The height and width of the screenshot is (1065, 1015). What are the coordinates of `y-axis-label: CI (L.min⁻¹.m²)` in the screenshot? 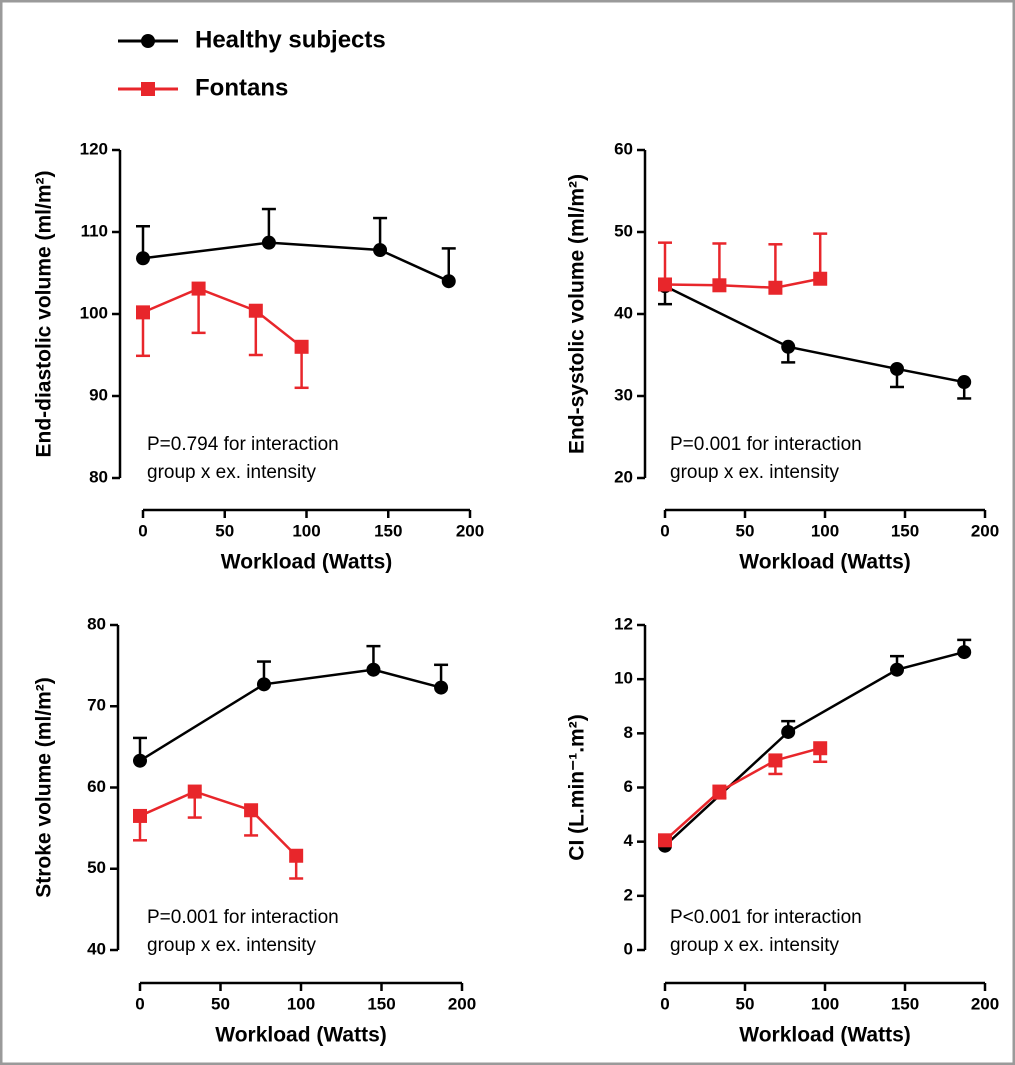 It's located at (577, 787).